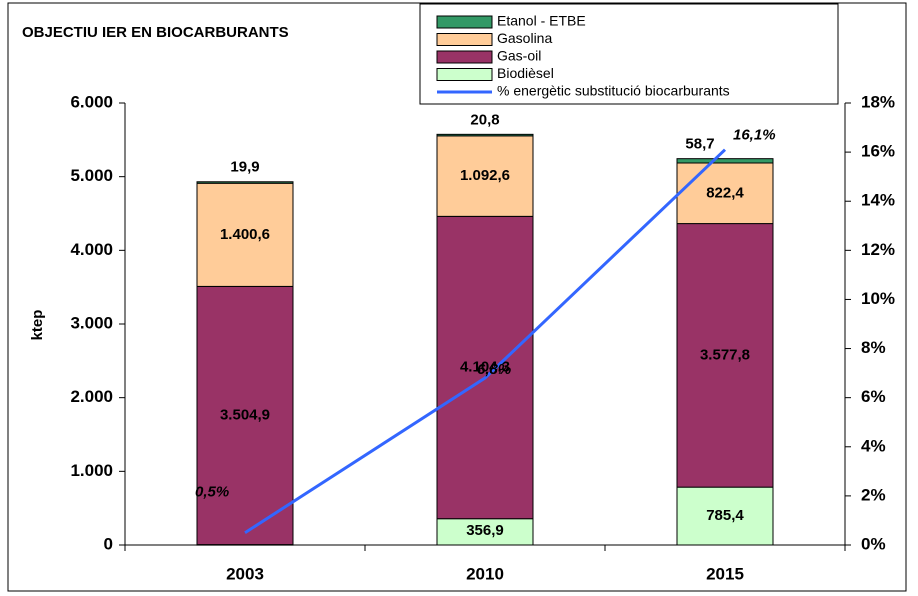  What do you see at coordinates (873, 543) in the screenshot?
I see `y2-tick-label: 0%` at bounding box center [873, 543].